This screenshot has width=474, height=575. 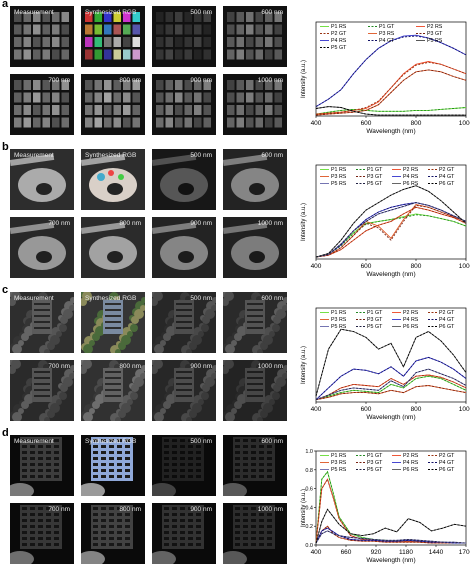 What do you see at coordinates (309, 471) in the screenshot?
I see `y-tick-label: 0.8` at bounding box center [309, 471].